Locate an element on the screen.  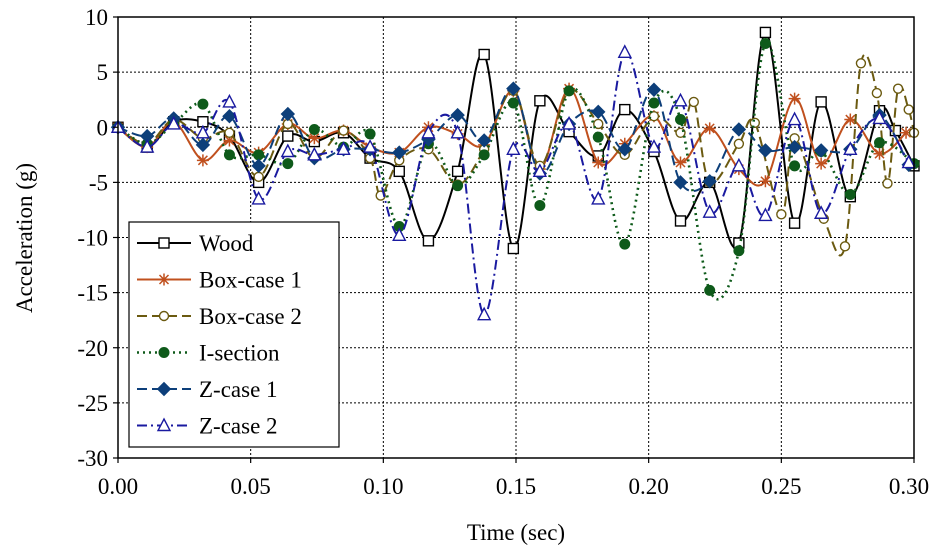
y-tick-label: -15 is located at coordinates (92, 293).